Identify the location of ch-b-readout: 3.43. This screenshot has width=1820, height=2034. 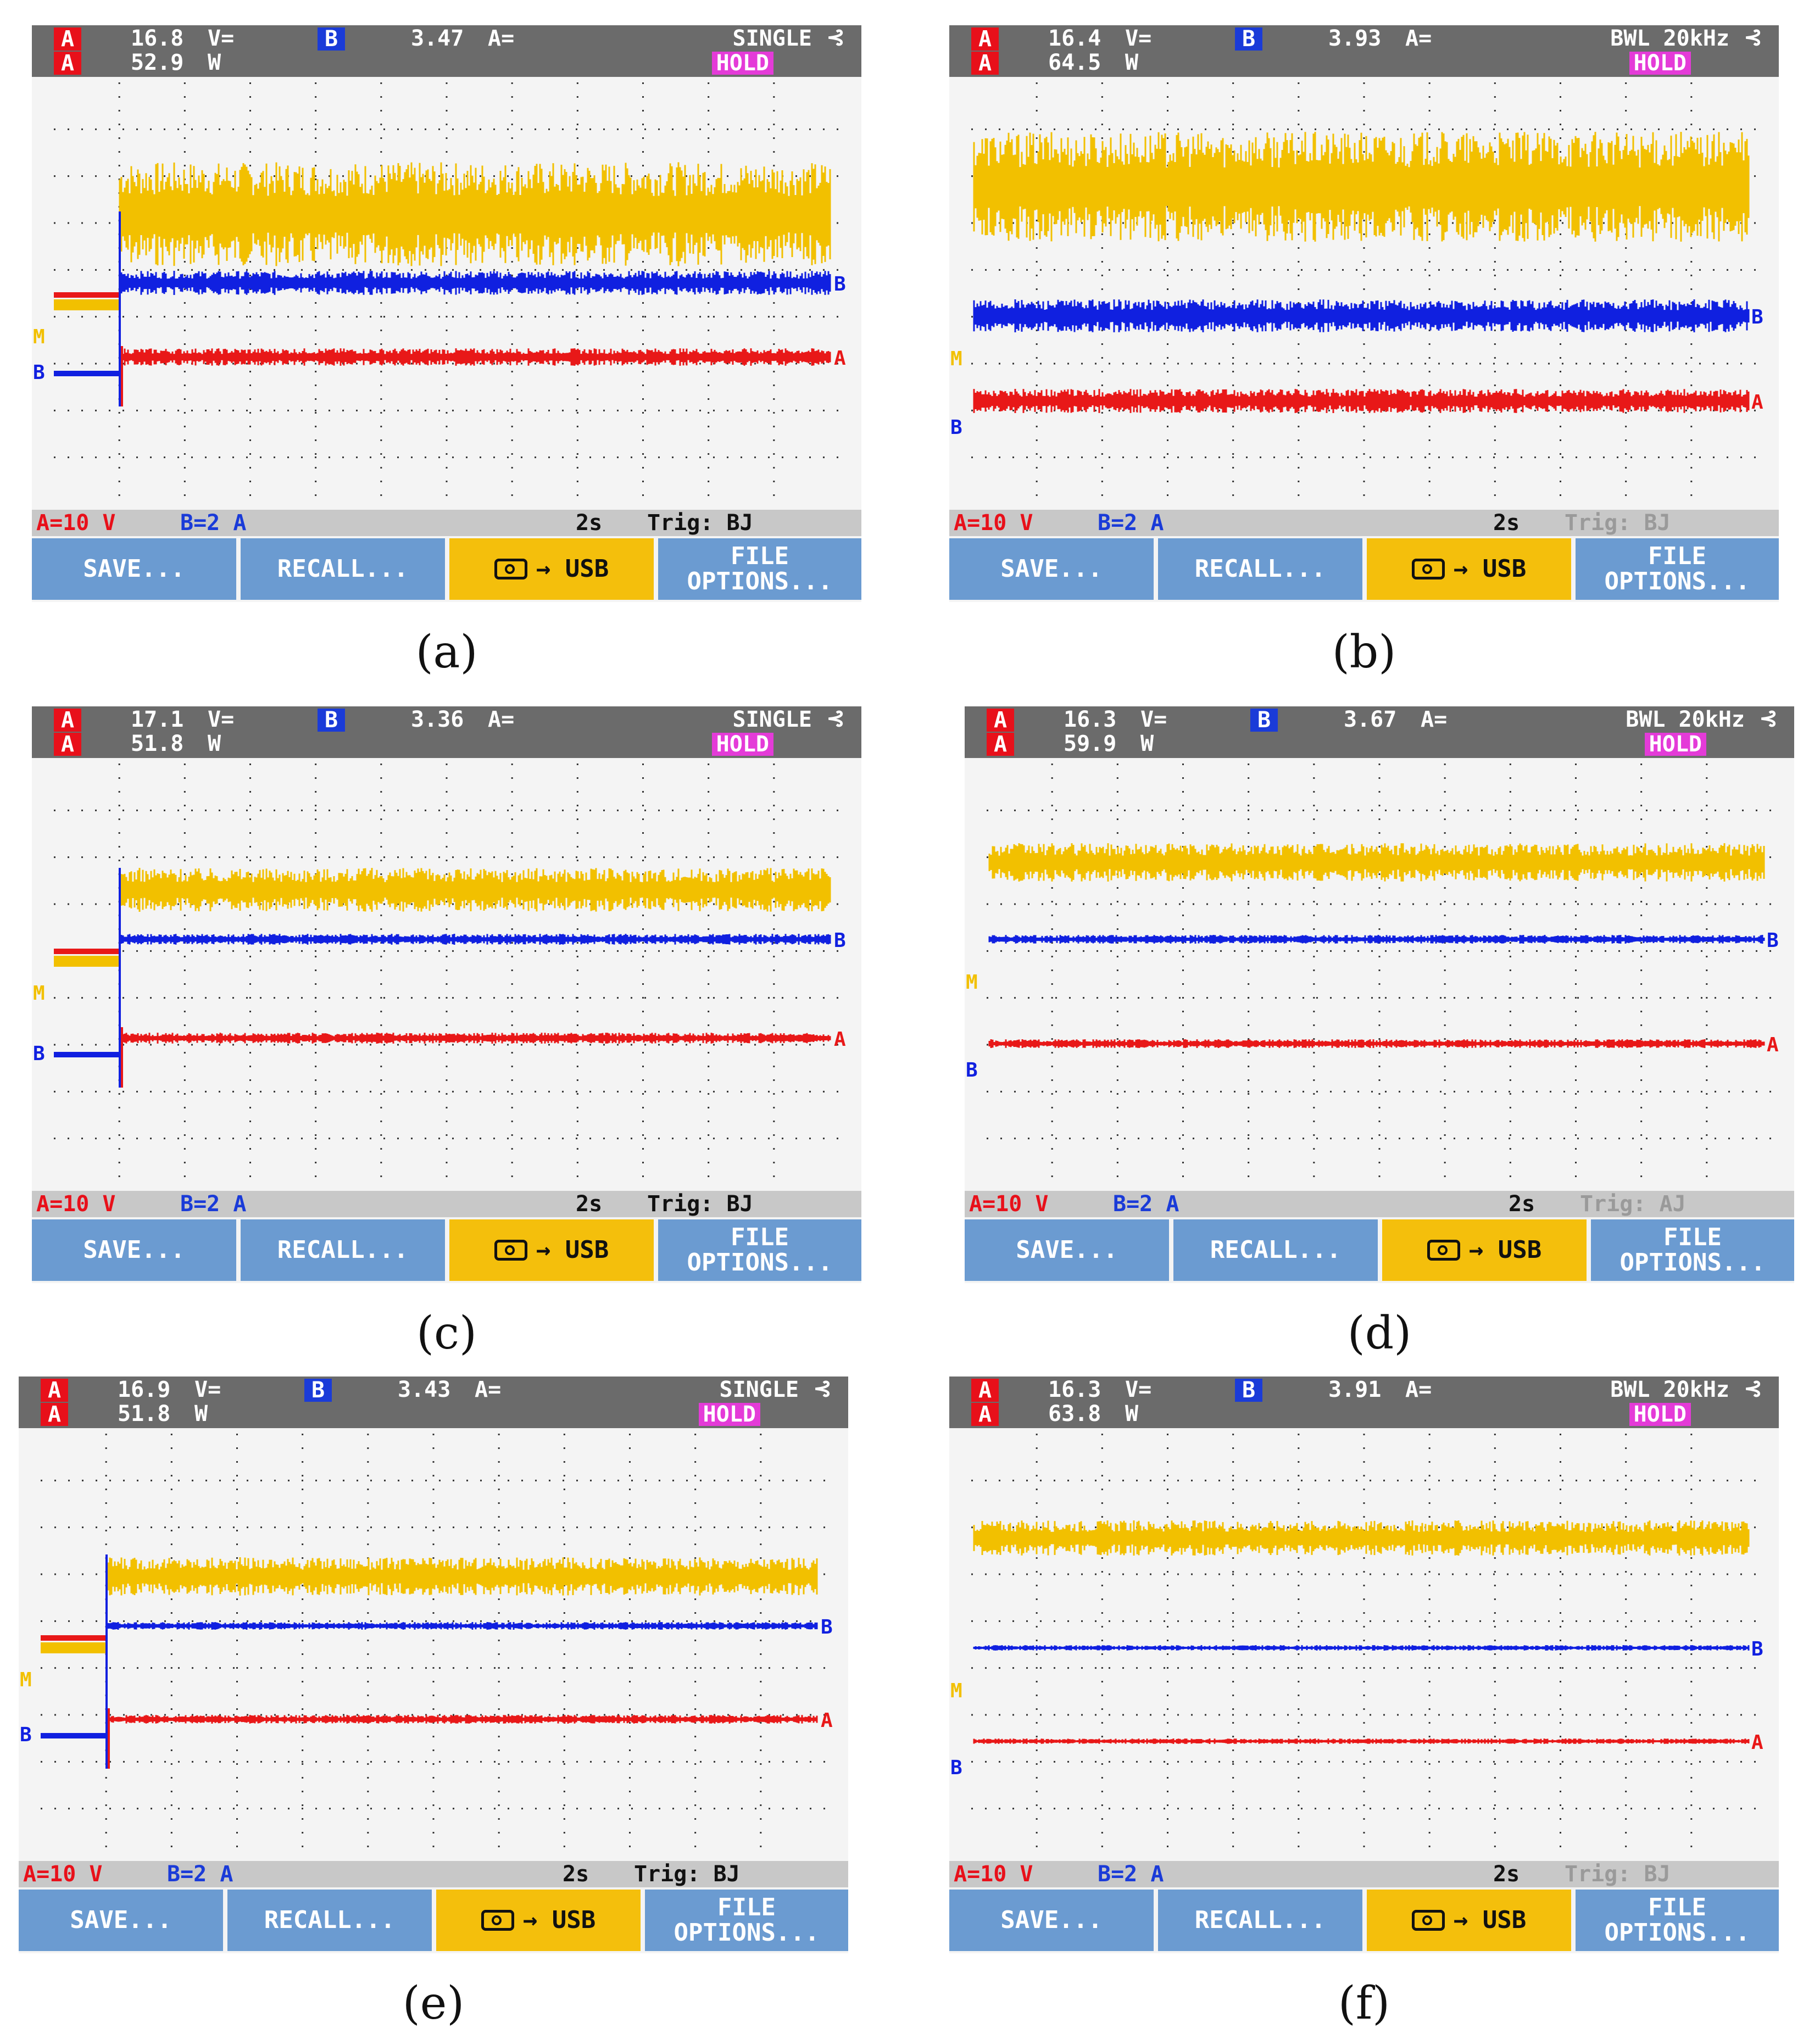
(424, 1389).